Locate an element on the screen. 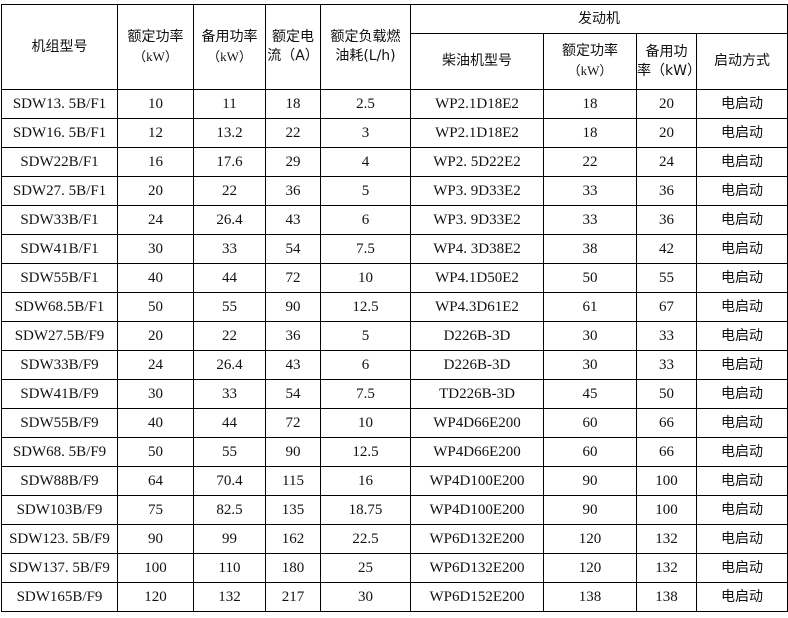 Image resolution: width=788 pixels, height=618 pixels. cell-rated-current: 217 is located at coordinates (293, 597).